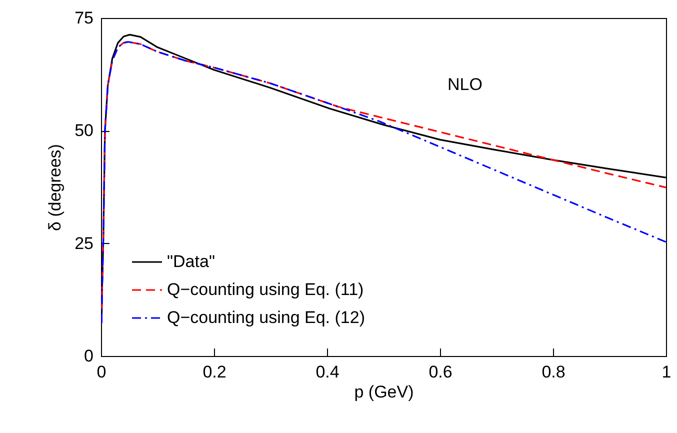  I want to click on y-tick-label: 0, so click(89, 356).